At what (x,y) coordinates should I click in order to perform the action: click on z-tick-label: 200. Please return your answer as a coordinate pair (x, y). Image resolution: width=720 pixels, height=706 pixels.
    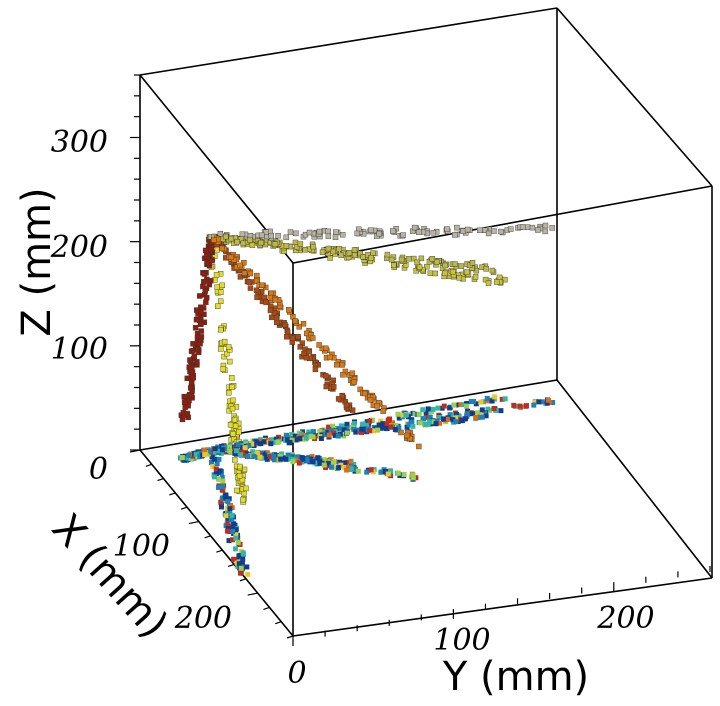
    Looking at the image, I should click on (79, 247).